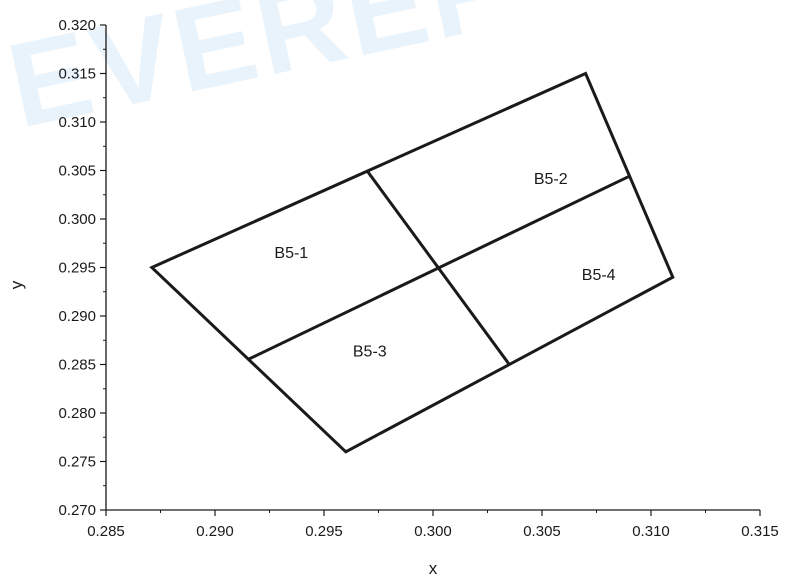  Describe the element at coordinates (215, 531) in the screenshot. I see `x-tick-label: 0.290` at that location.